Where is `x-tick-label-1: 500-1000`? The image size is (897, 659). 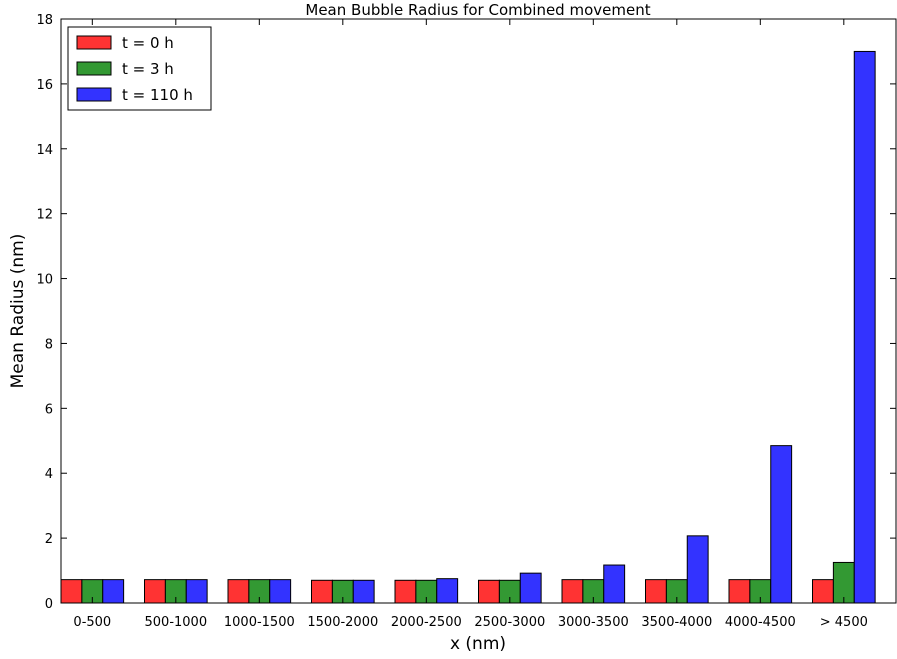 x-tick-label-1: 500-1000 is located at coordinates (176, 622).